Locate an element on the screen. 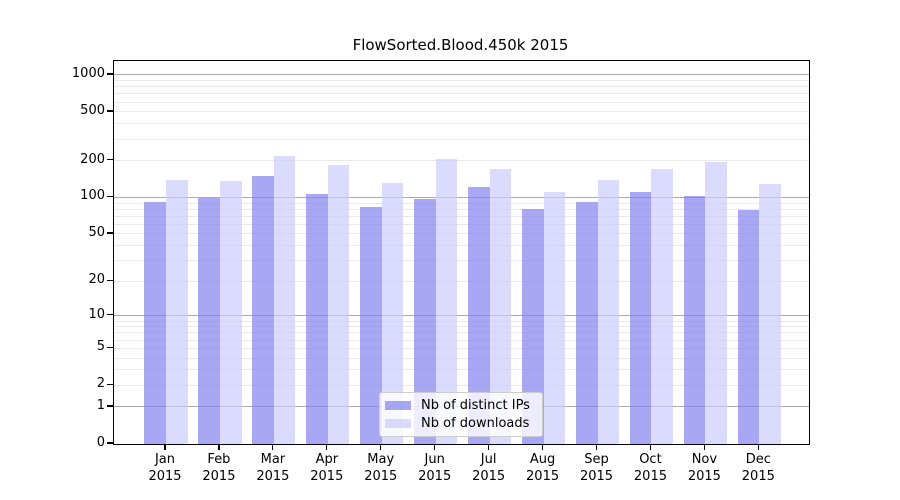 The width and height of the screenshot is (900, 500). chart-title: FlowSorted.Blood.450k 2015 is located at coordinates (460, 45).